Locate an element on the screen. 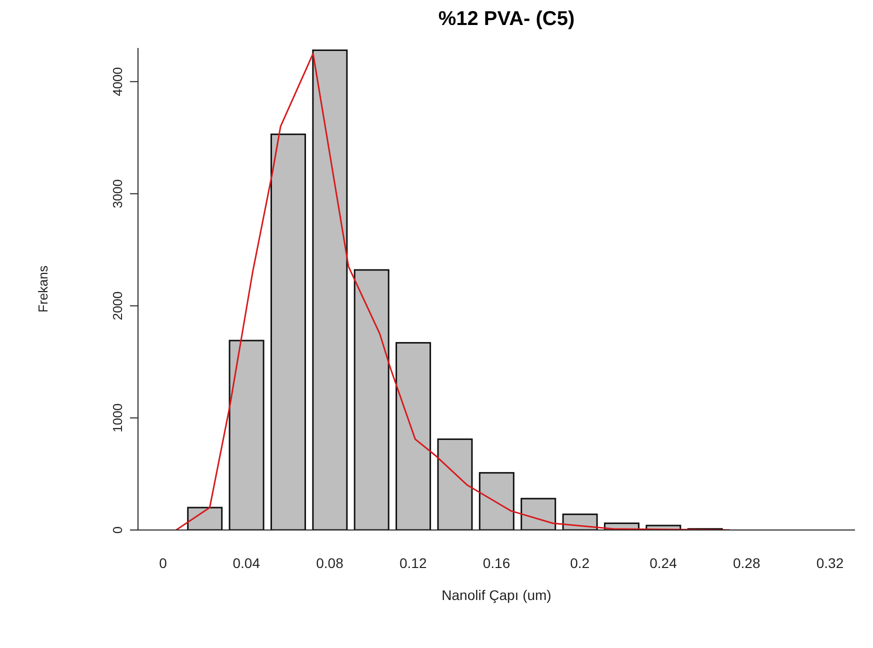  x-tick-label: 0.08 is located at coordinates (330, 562).